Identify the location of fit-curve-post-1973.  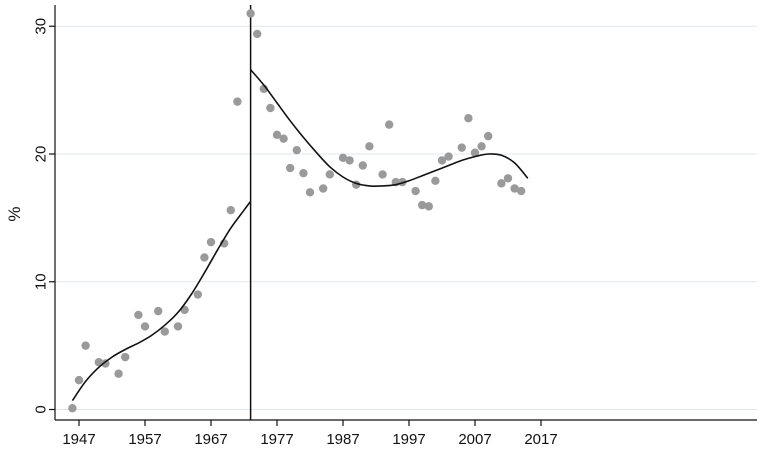
(389, 128).